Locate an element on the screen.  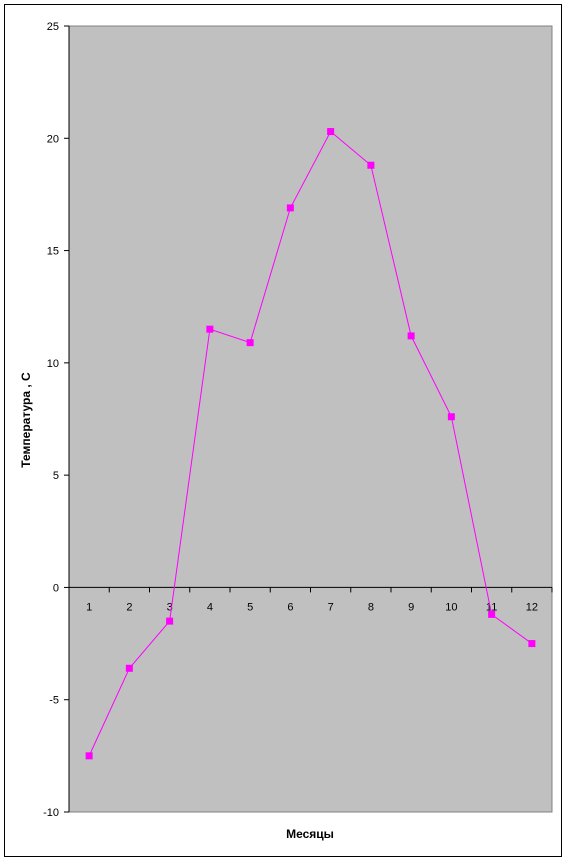
y-tick-label: 0 is located at coordinates (56, 588).